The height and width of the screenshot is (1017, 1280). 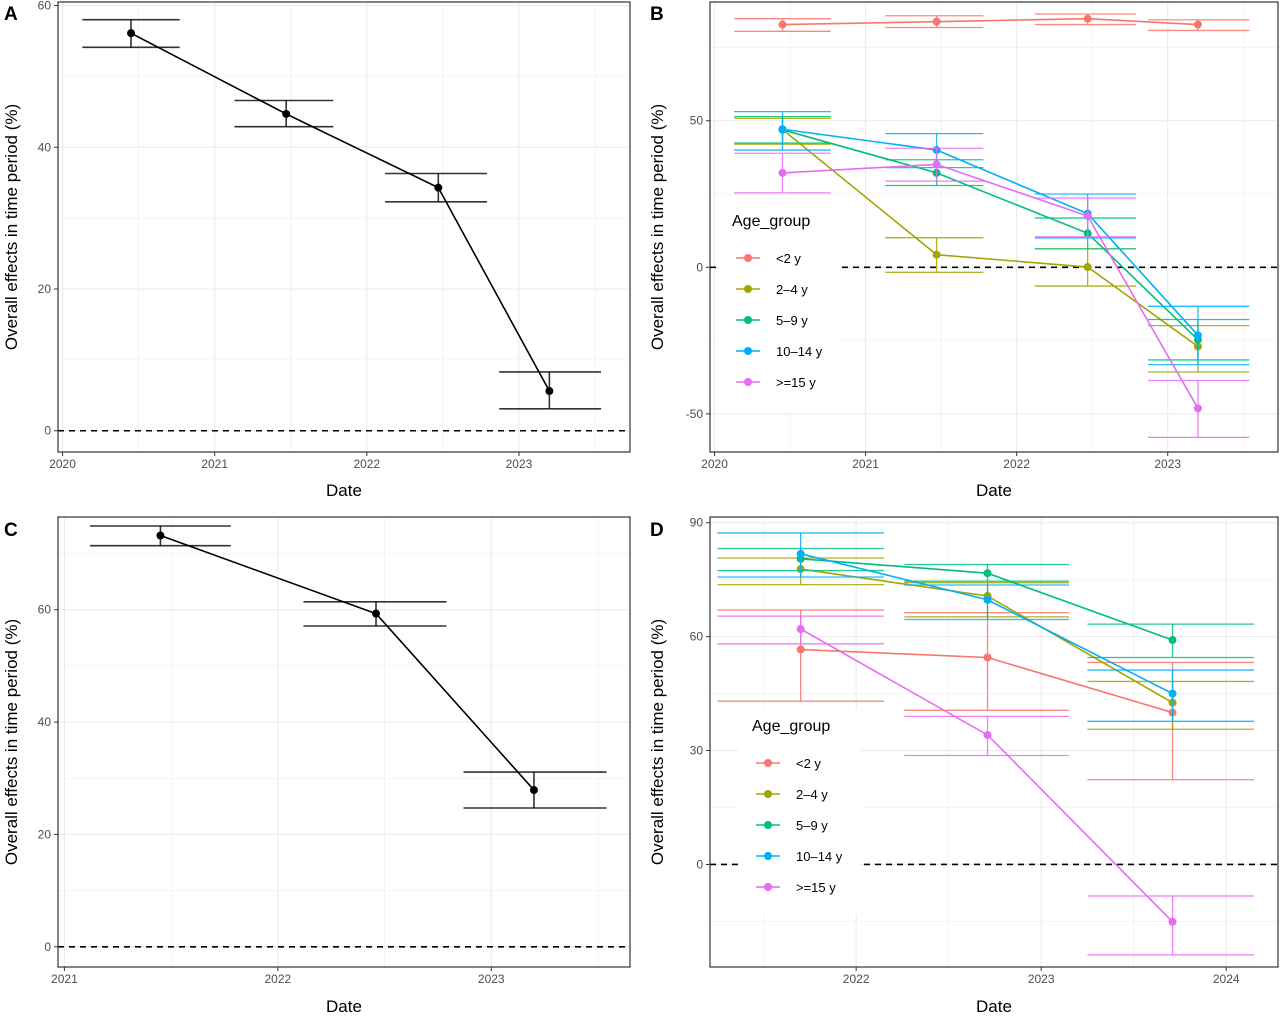 What do you see at coordinates (11, 14) in the screenshot?
I see `panel-a-tag: A` at bounding box center [11, 14].